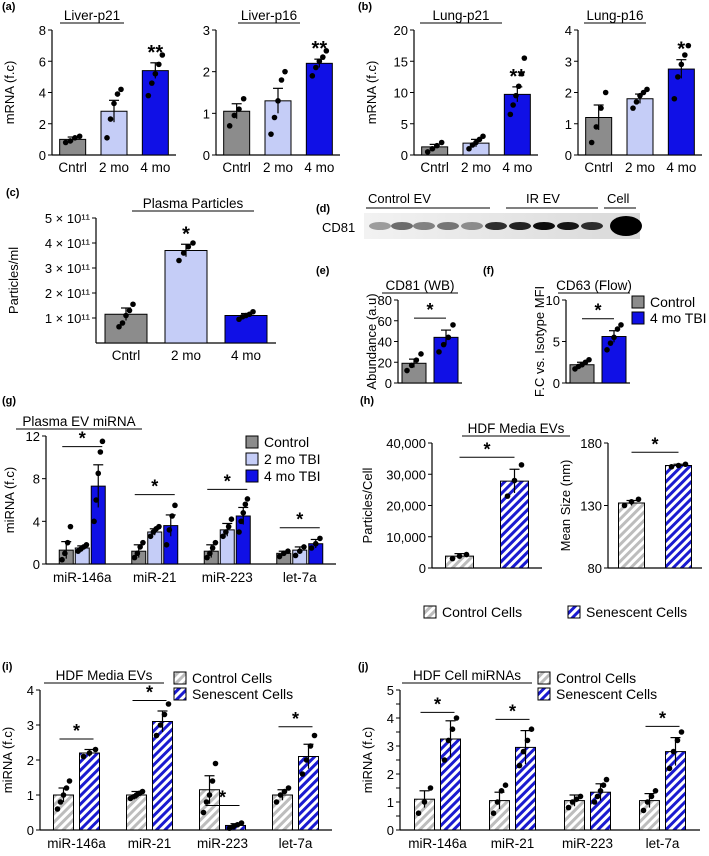 The height and width of the screenshot is (856, 709). Describe the element at coordinates (68, 293) in the screenshot. I see `y-tick-label: 2 × 10¹¹` at that location.